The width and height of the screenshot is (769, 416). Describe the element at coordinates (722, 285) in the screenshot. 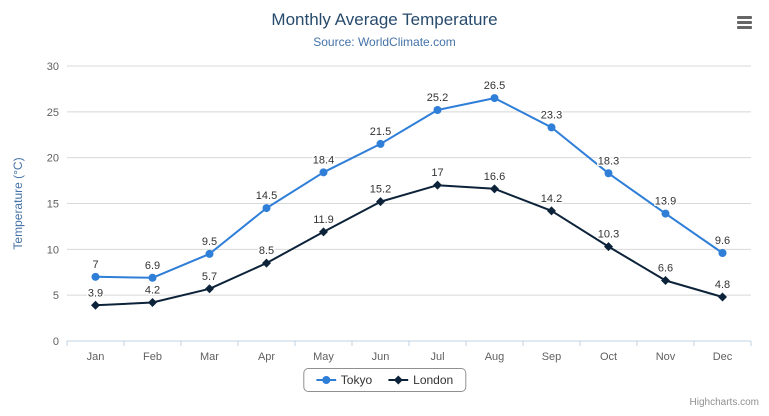

I see `data-label: 4.8` at that location.